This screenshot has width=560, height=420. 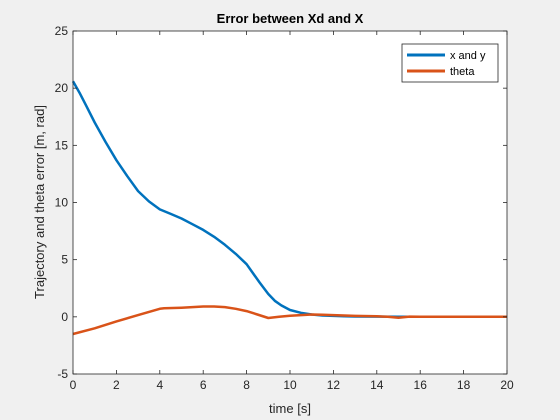 What do you see at coordinates (62, 203) in the screenshot?
I see `y-tick-label: 10` at bounding box center [62, 203].